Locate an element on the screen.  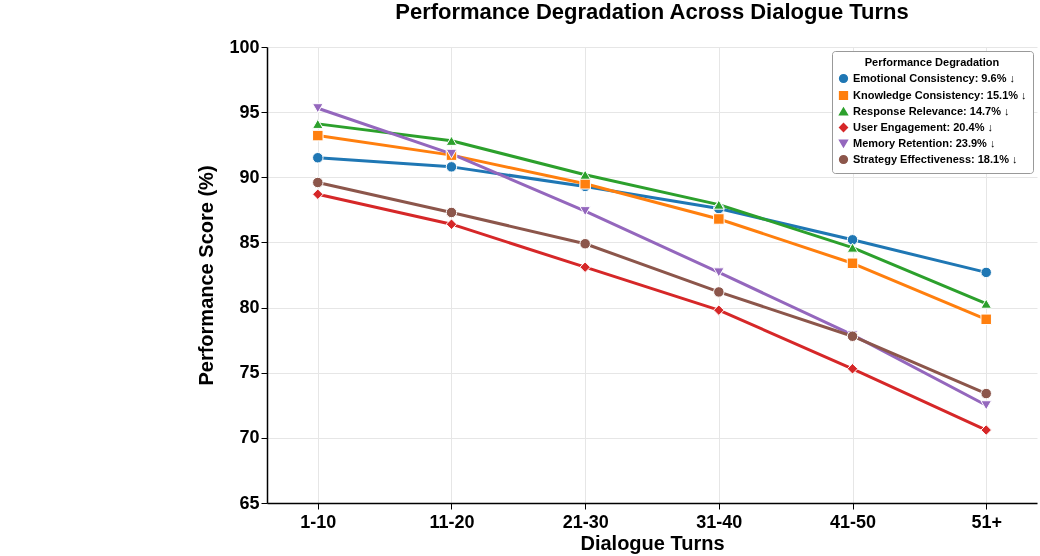
y-tick-label: 95 is located at coordinates (249, 111).